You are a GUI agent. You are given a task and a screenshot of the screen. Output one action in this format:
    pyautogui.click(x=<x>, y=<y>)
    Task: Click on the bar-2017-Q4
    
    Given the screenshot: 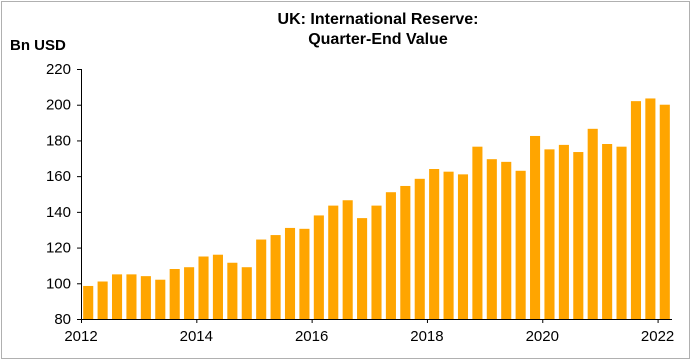 What is the action you would take?
    pyautogui.click(x=419, y=248)
    